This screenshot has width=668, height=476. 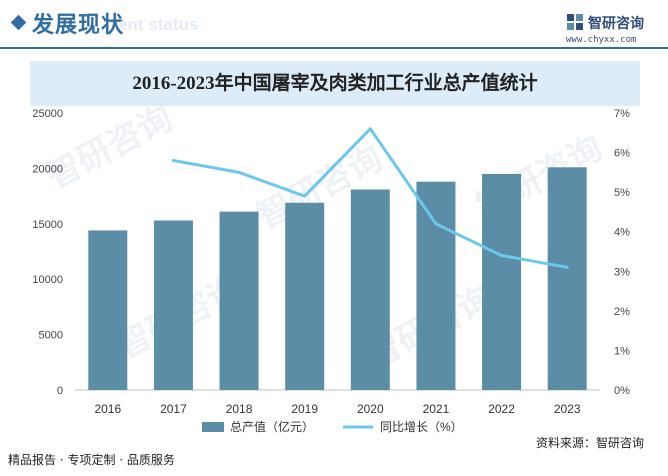 What do you see at coordinates (601, 40) in the screenshot?
I see `brand-url: www.chyxx.com` at bounding box center [601, 40].